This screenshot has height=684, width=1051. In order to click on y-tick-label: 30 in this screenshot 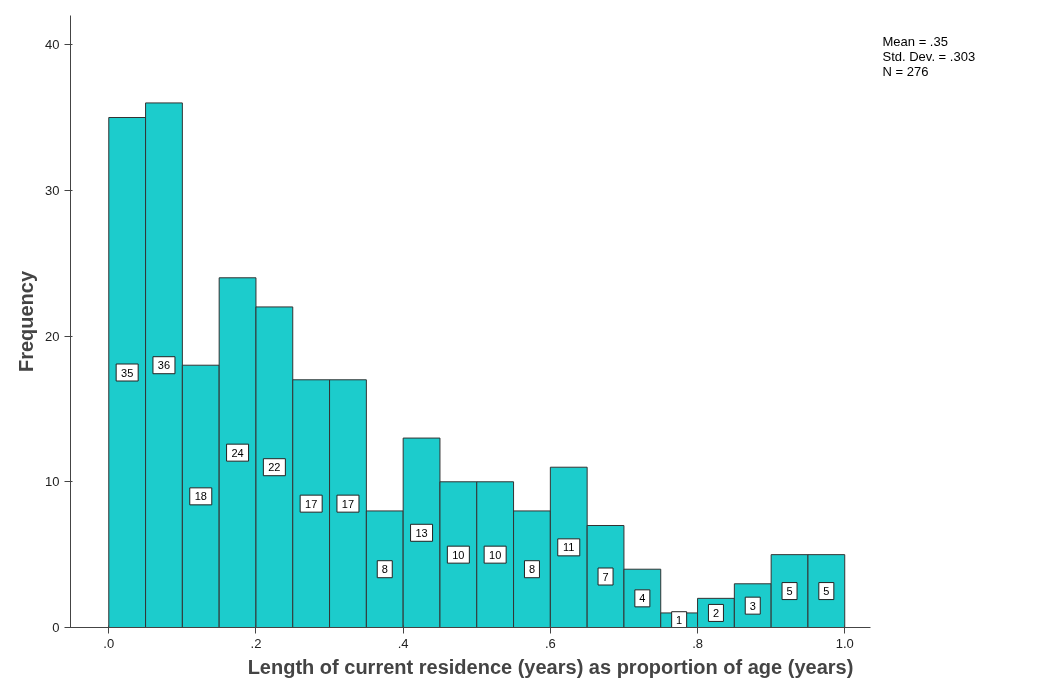, I will do `click(52, 190)`.